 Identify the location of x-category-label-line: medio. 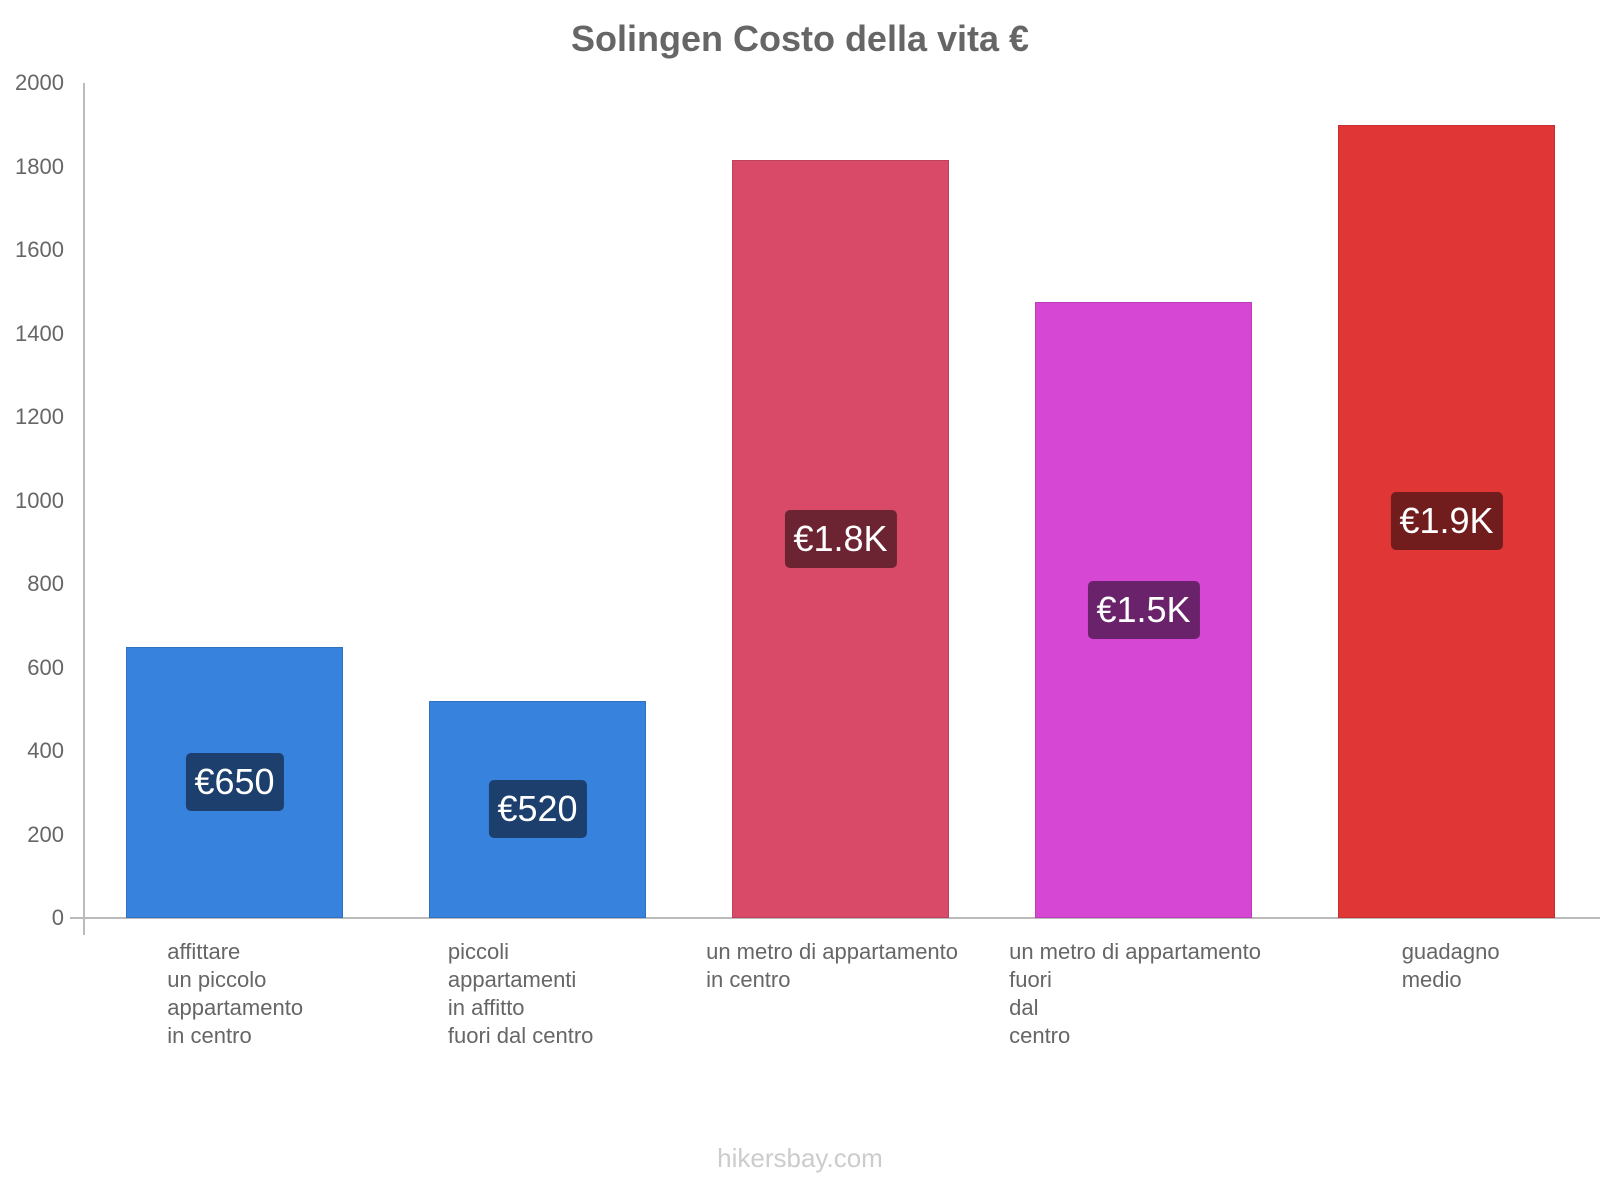
(1431, 979).